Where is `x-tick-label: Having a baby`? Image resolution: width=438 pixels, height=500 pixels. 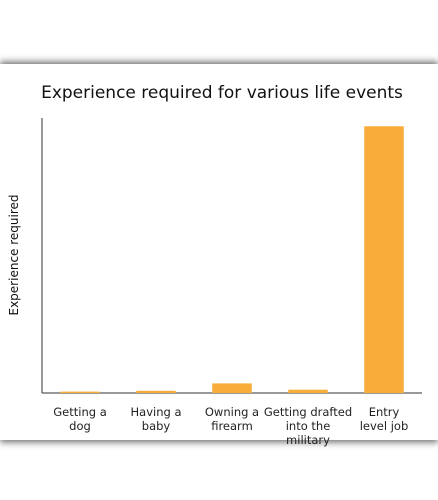 x-tick-label: Having a baby is located at coordinates (156, 419).